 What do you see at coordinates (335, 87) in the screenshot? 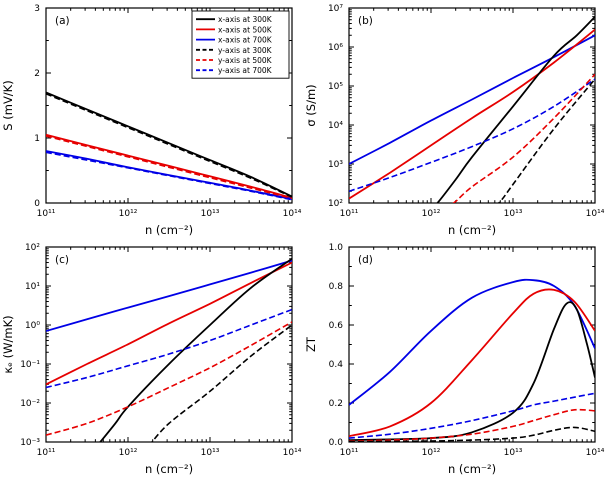
I see `y-tick-label: 10⁵` at bounding box center [335, 87].